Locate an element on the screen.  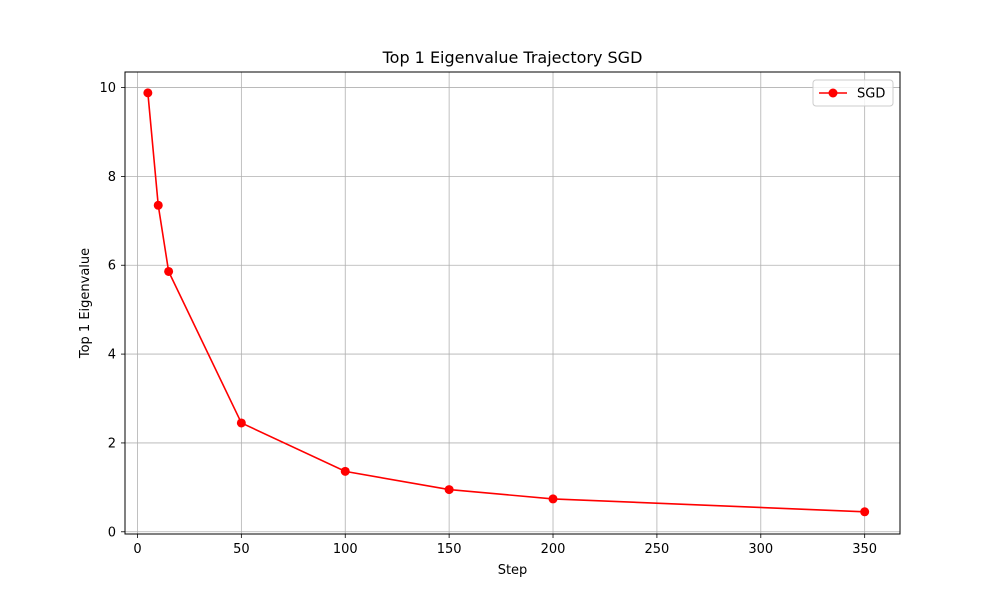
y-tick-label: 8 is located at coordinates (112, 177).